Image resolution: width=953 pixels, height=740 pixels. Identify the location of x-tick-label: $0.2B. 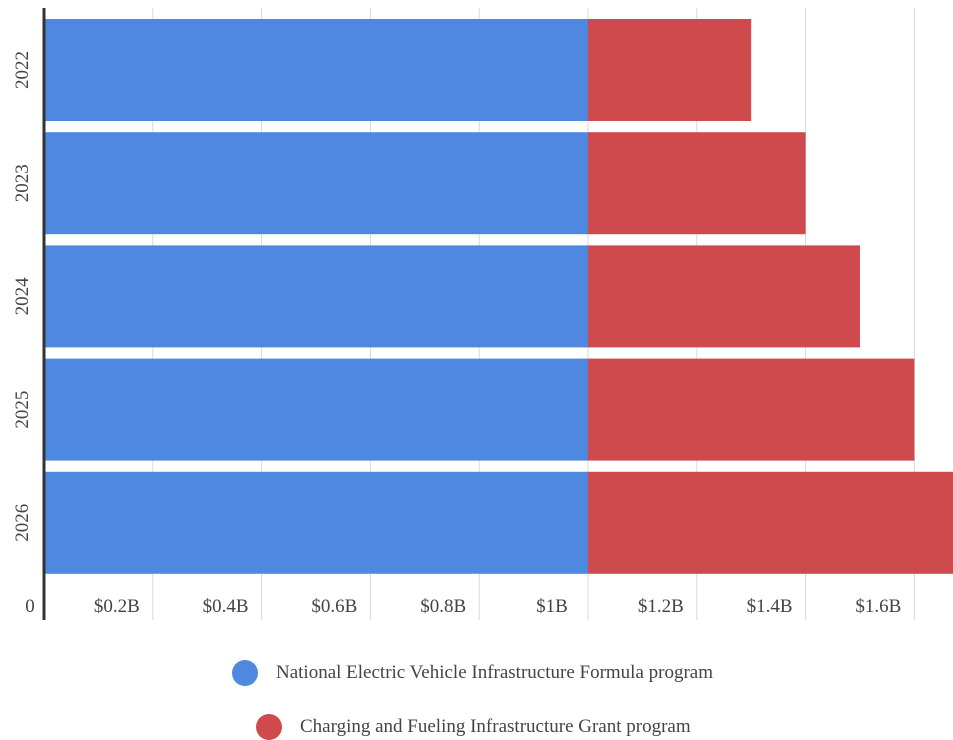
(117, 606).